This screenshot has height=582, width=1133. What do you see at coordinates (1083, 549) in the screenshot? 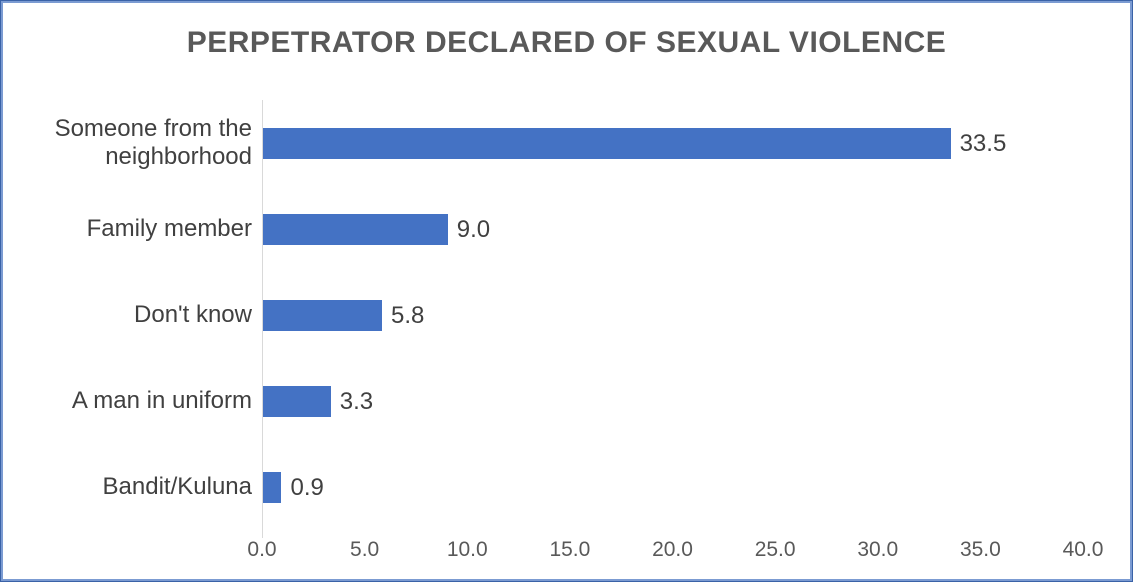
I see `x-axis-tick-label: 40.0` at bounding box center [1083, 549].